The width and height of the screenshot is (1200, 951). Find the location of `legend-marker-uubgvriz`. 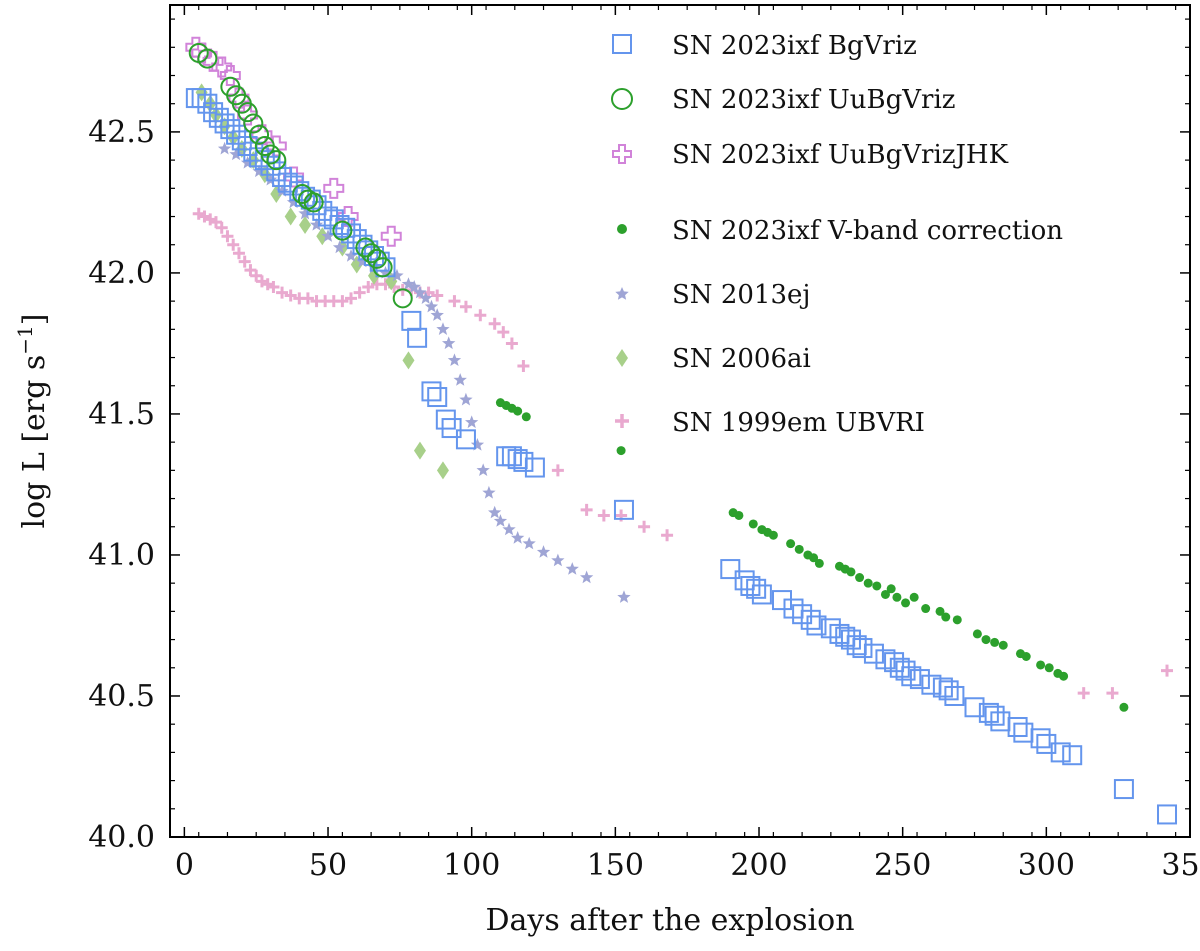

legend-marker-uubgvriz is located at coordinates (622, 99).